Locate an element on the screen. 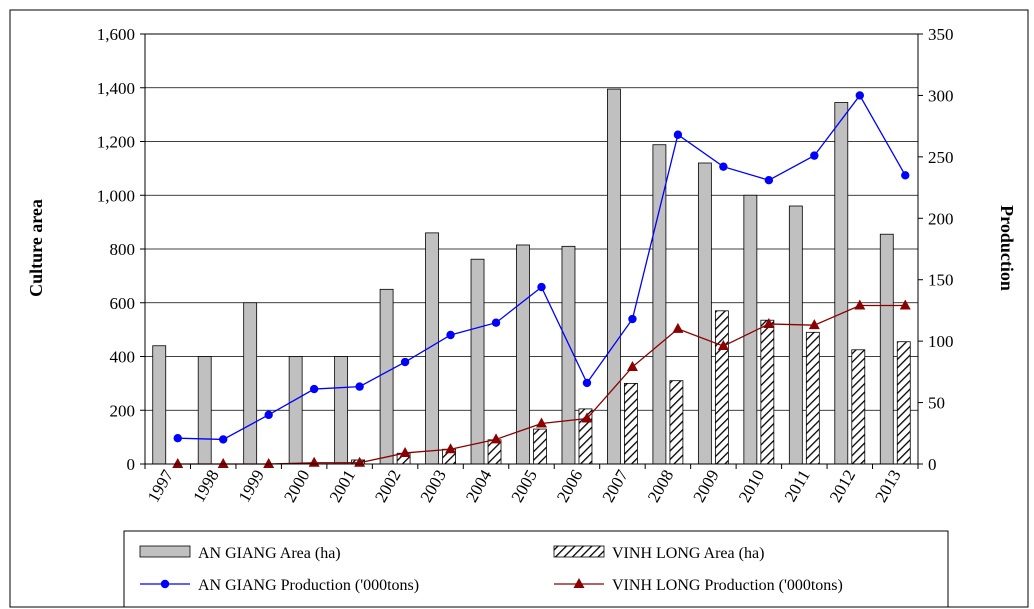 The width and height of the screenshot is (1034, 609). y-tick-label: 1,000 is located at coordinates (116, 195).